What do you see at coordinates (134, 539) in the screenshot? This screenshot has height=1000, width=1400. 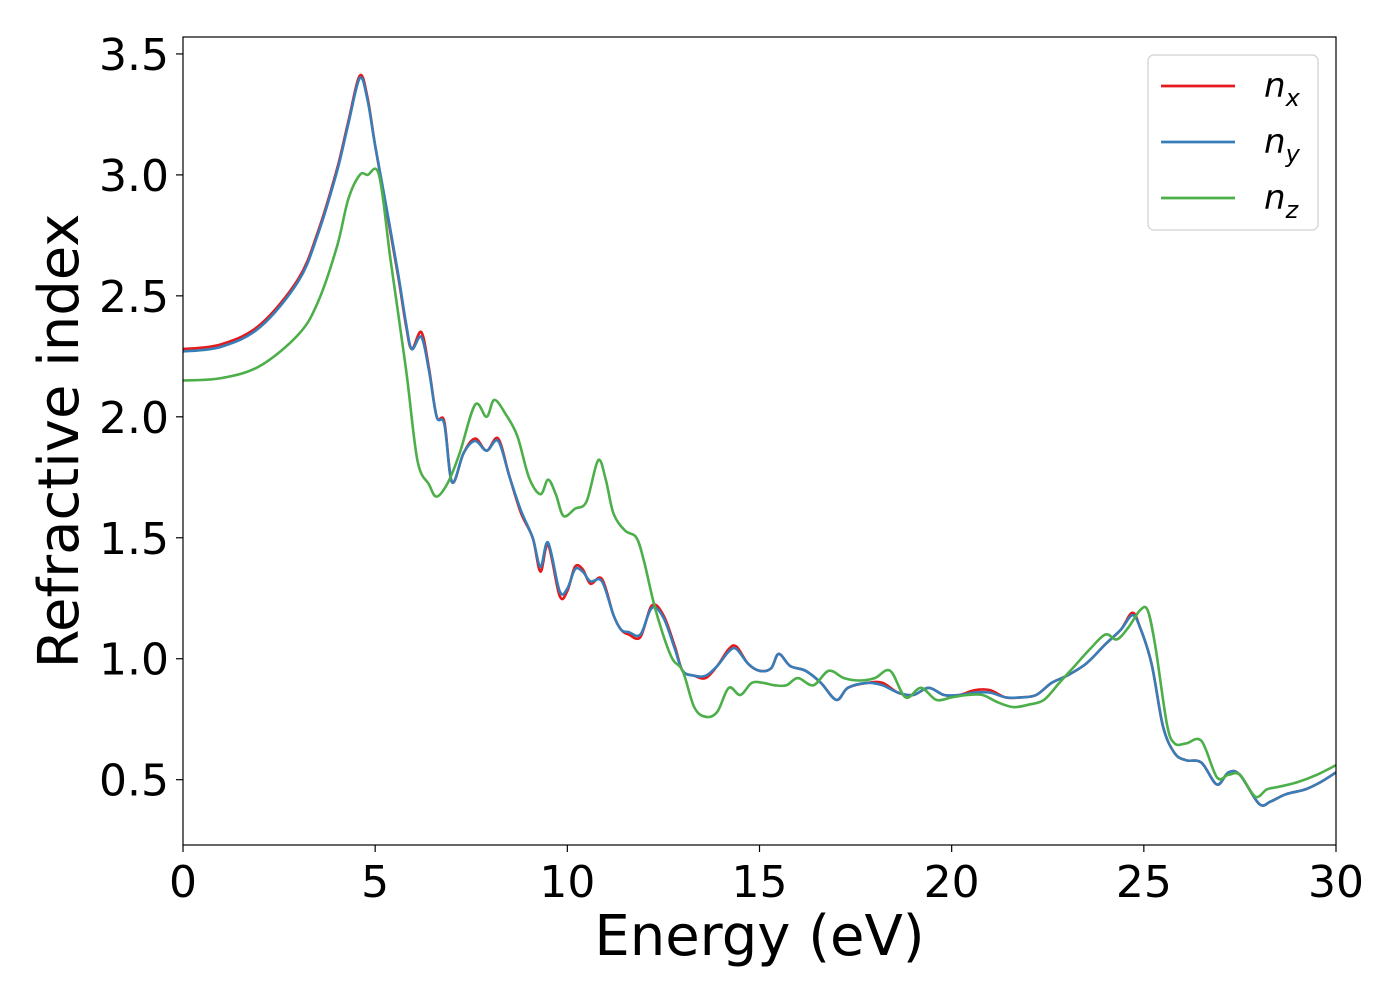 I see `y-tick-label: 1.5` at bounding box center [134, 539].